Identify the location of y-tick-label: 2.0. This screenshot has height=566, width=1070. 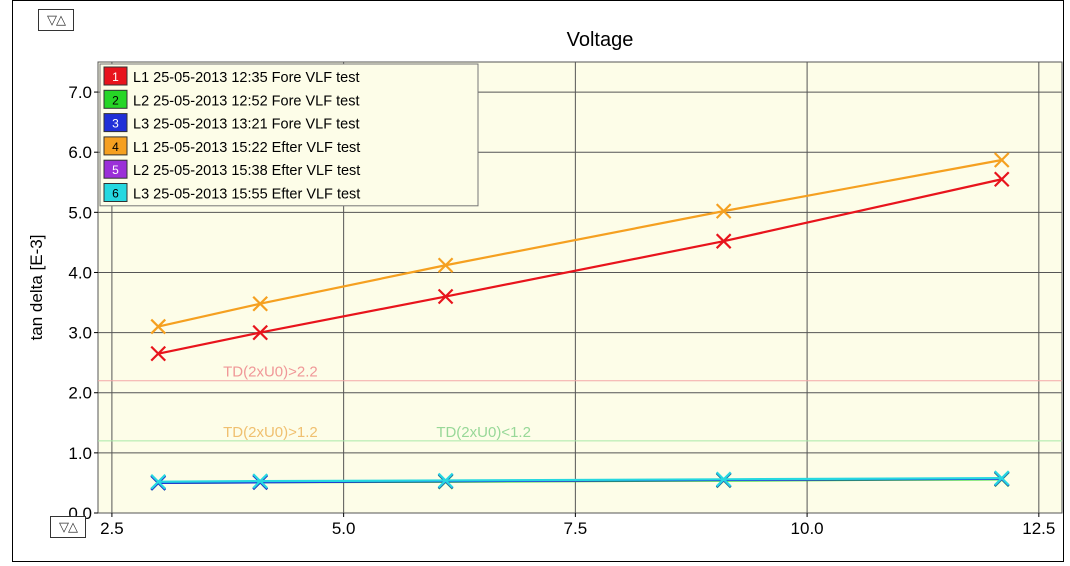
(80, 393).